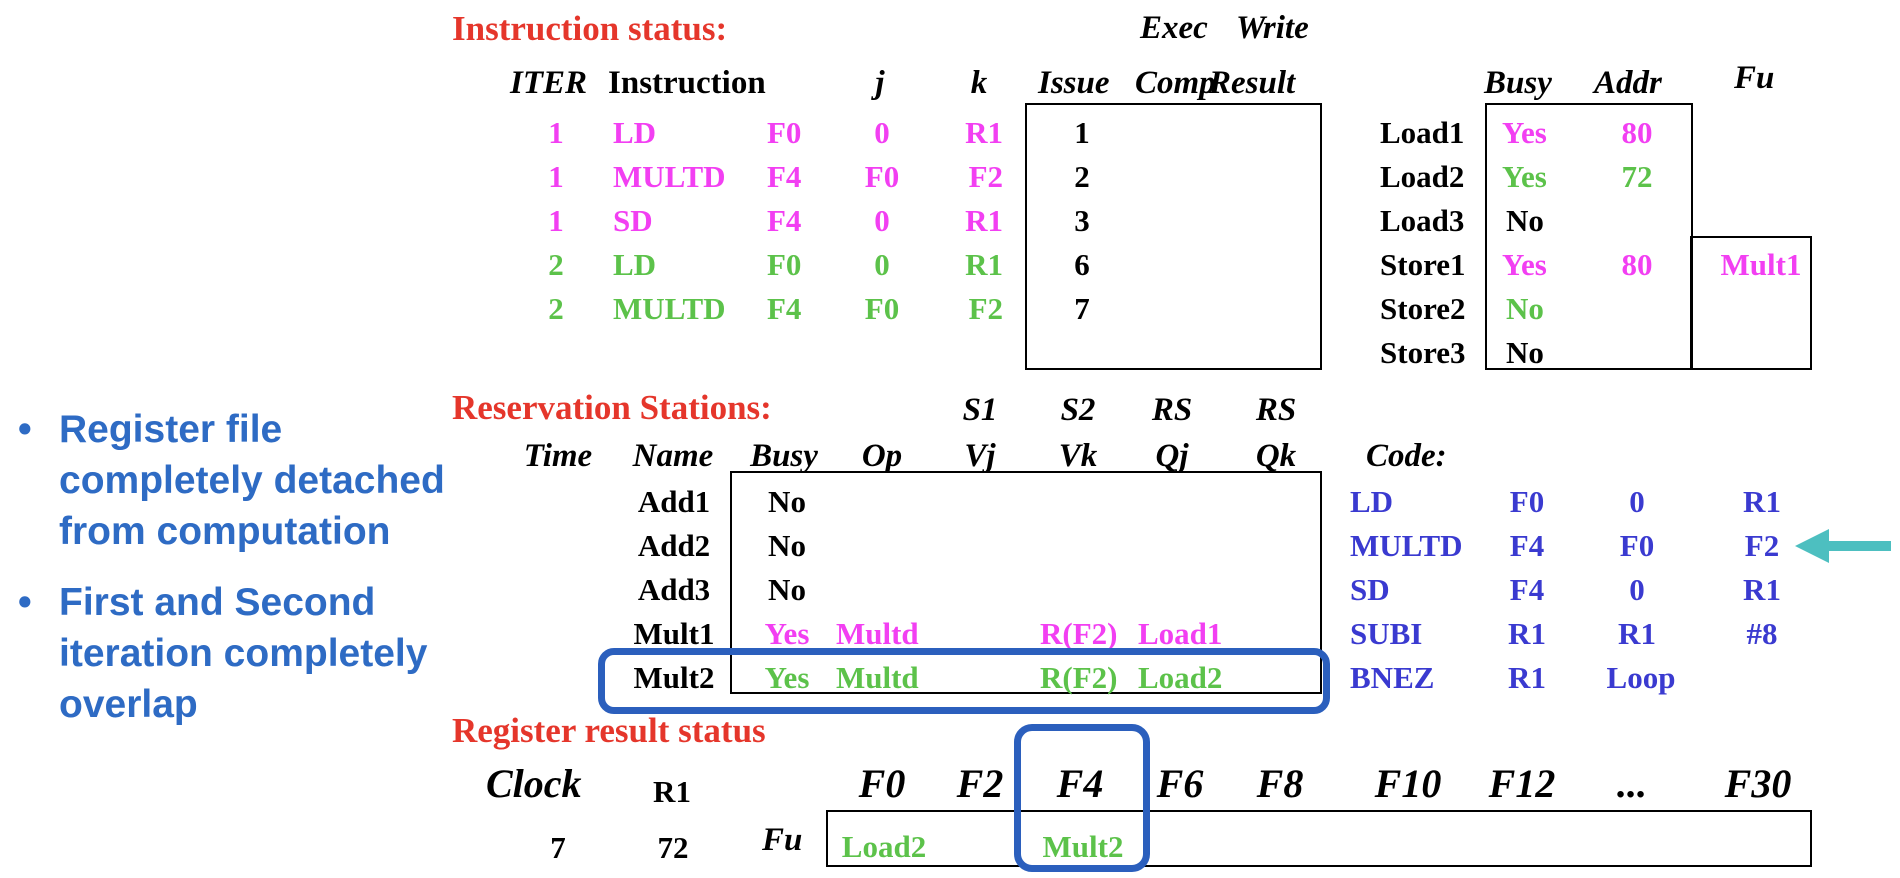 The height and width of the screenshot is (878, 1900). Describe the element at coordinates (1637, 176) in the screenshot. I see `buffer-row-2-addr: 72` at that location.